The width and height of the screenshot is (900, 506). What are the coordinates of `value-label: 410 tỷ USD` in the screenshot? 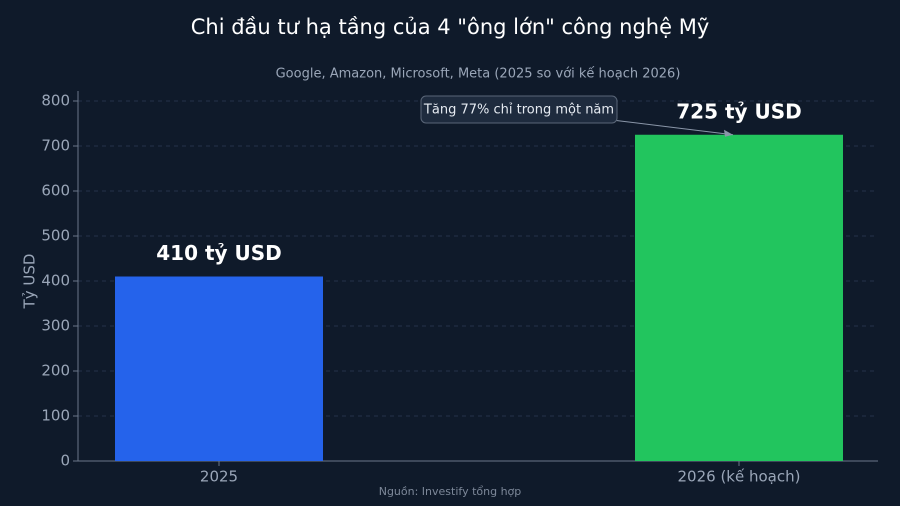 It's located at (219, 253).